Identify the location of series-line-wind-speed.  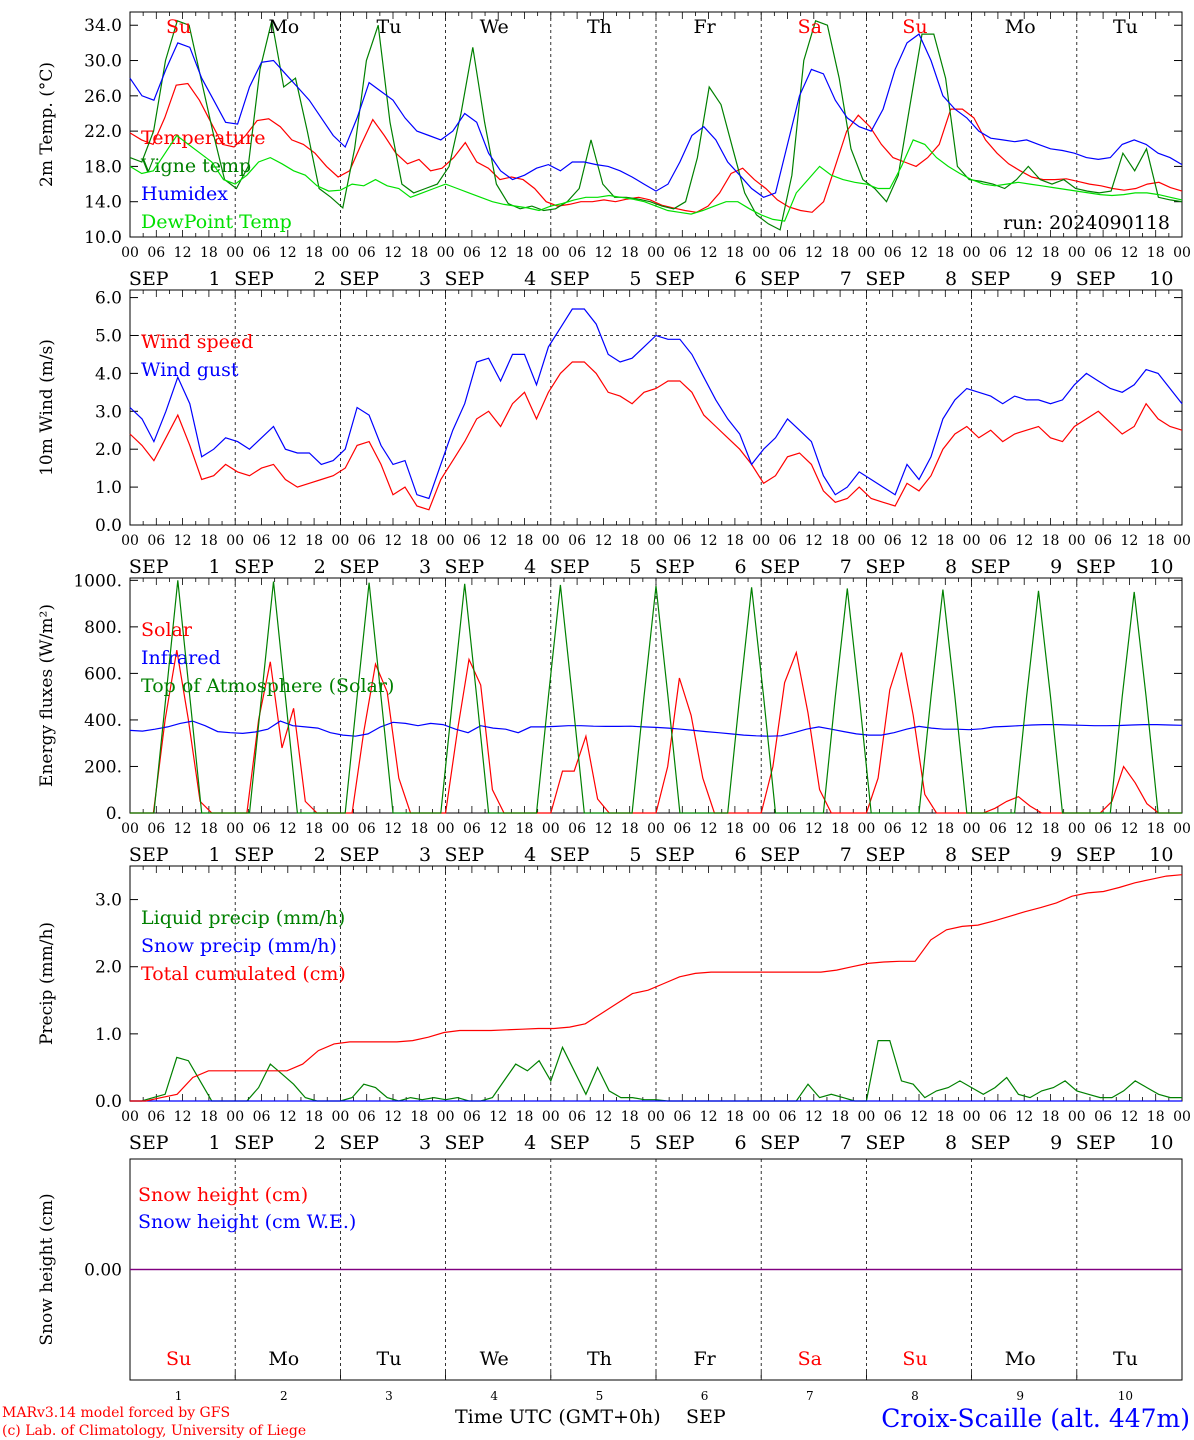
(656, 436).